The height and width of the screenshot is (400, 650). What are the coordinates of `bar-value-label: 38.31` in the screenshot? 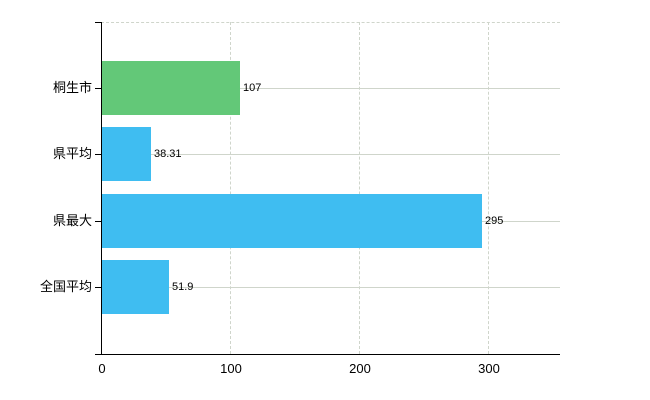 It's located at (168, 154).